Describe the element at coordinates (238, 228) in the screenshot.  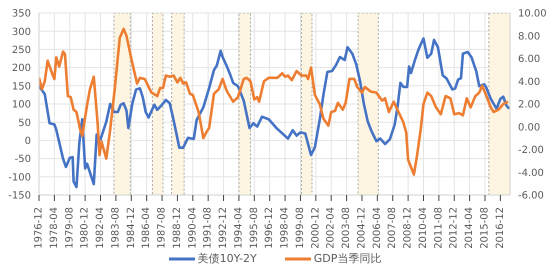
I see `x-tick-label: 1994-04` at that location.